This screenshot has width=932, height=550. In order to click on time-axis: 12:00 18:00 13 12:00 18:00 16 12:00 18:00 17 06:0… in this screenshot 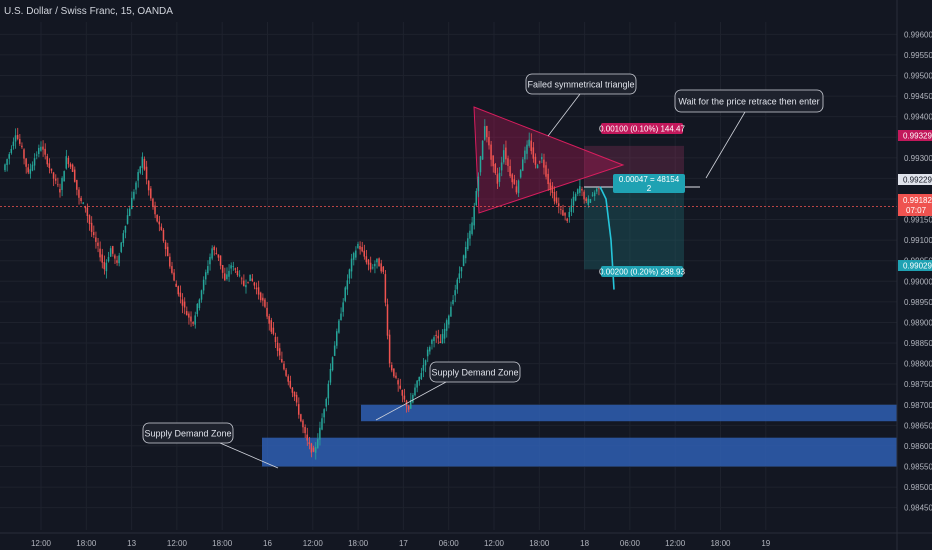, I will do `click(401, 543)`.